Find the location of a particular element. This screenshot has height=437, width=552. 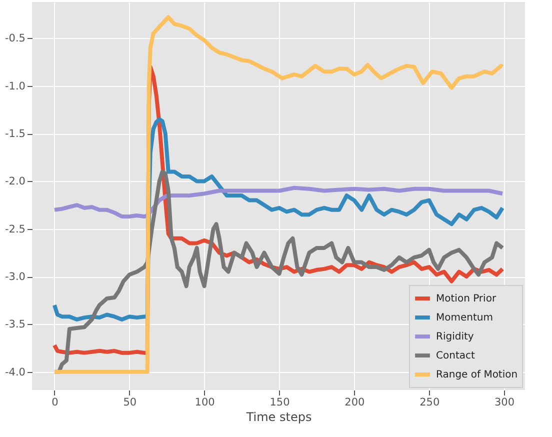

x-axis-title: Time steps is located at coordinates (278, 417).